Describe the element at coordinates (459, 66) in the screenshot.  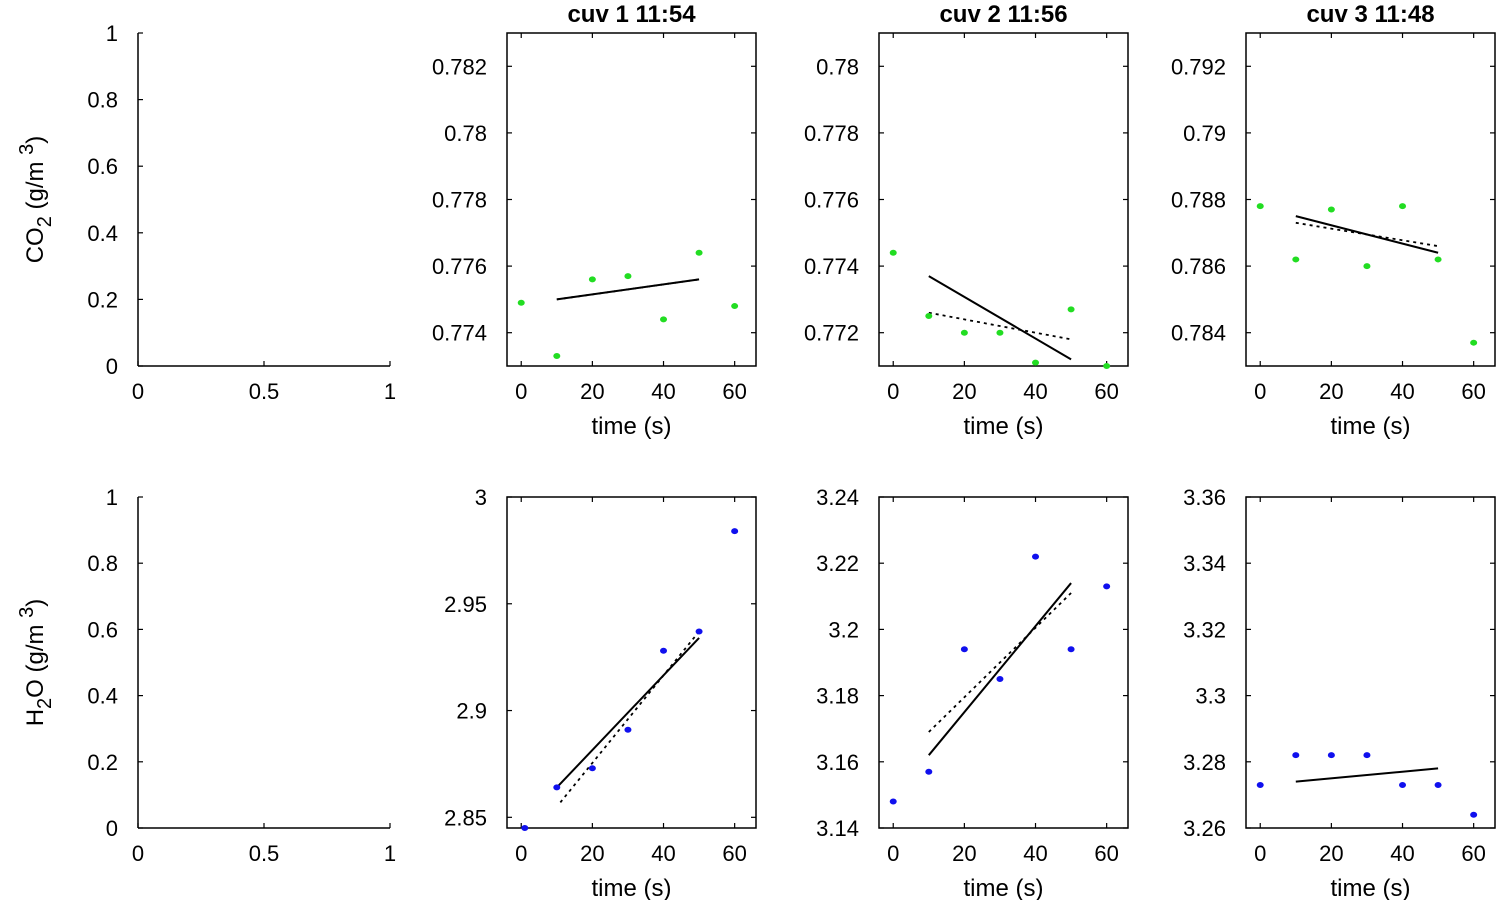
I see `y-tick-label: 0.782` at that location.